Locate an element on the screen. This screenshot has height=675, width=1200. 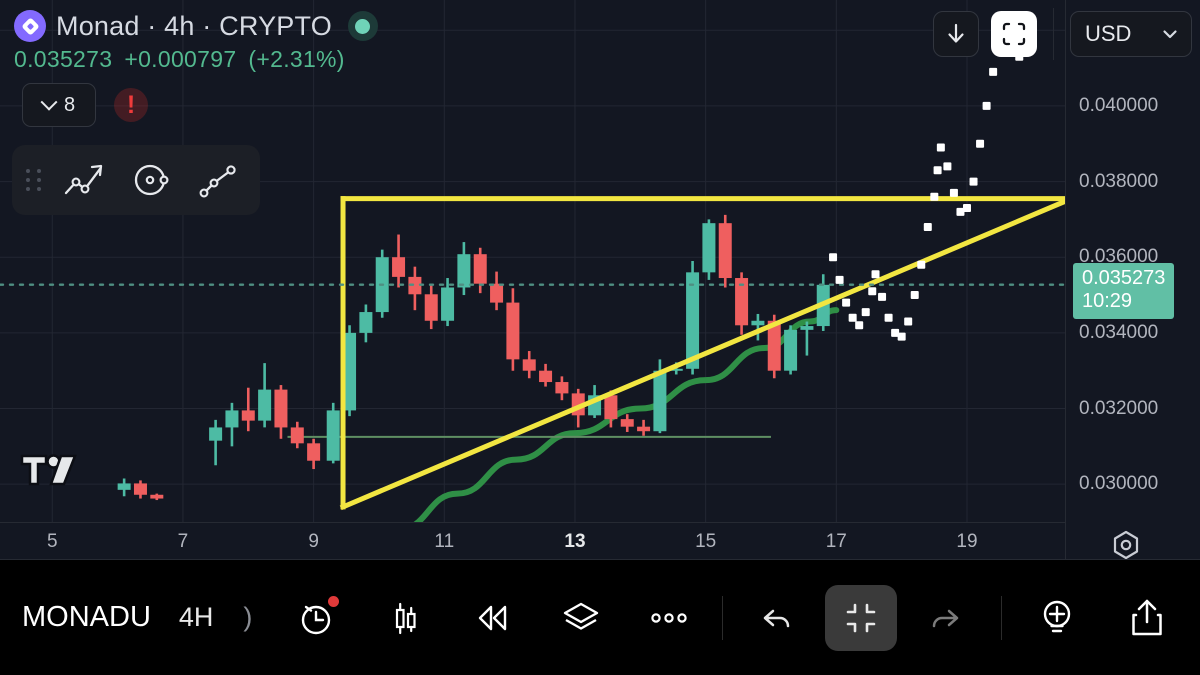
last-price: 0.035273 is located at coordinates (63, 59).